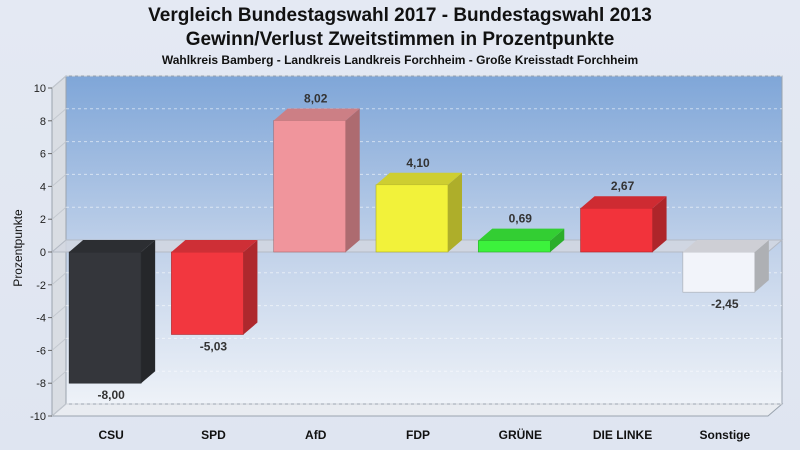 The height and width of the screenshot is (450, 800). What do you see at coordinates (623, 186) in the screenshot?
I see `bar-value-label: 2,67` at bounding box center [623, 186].